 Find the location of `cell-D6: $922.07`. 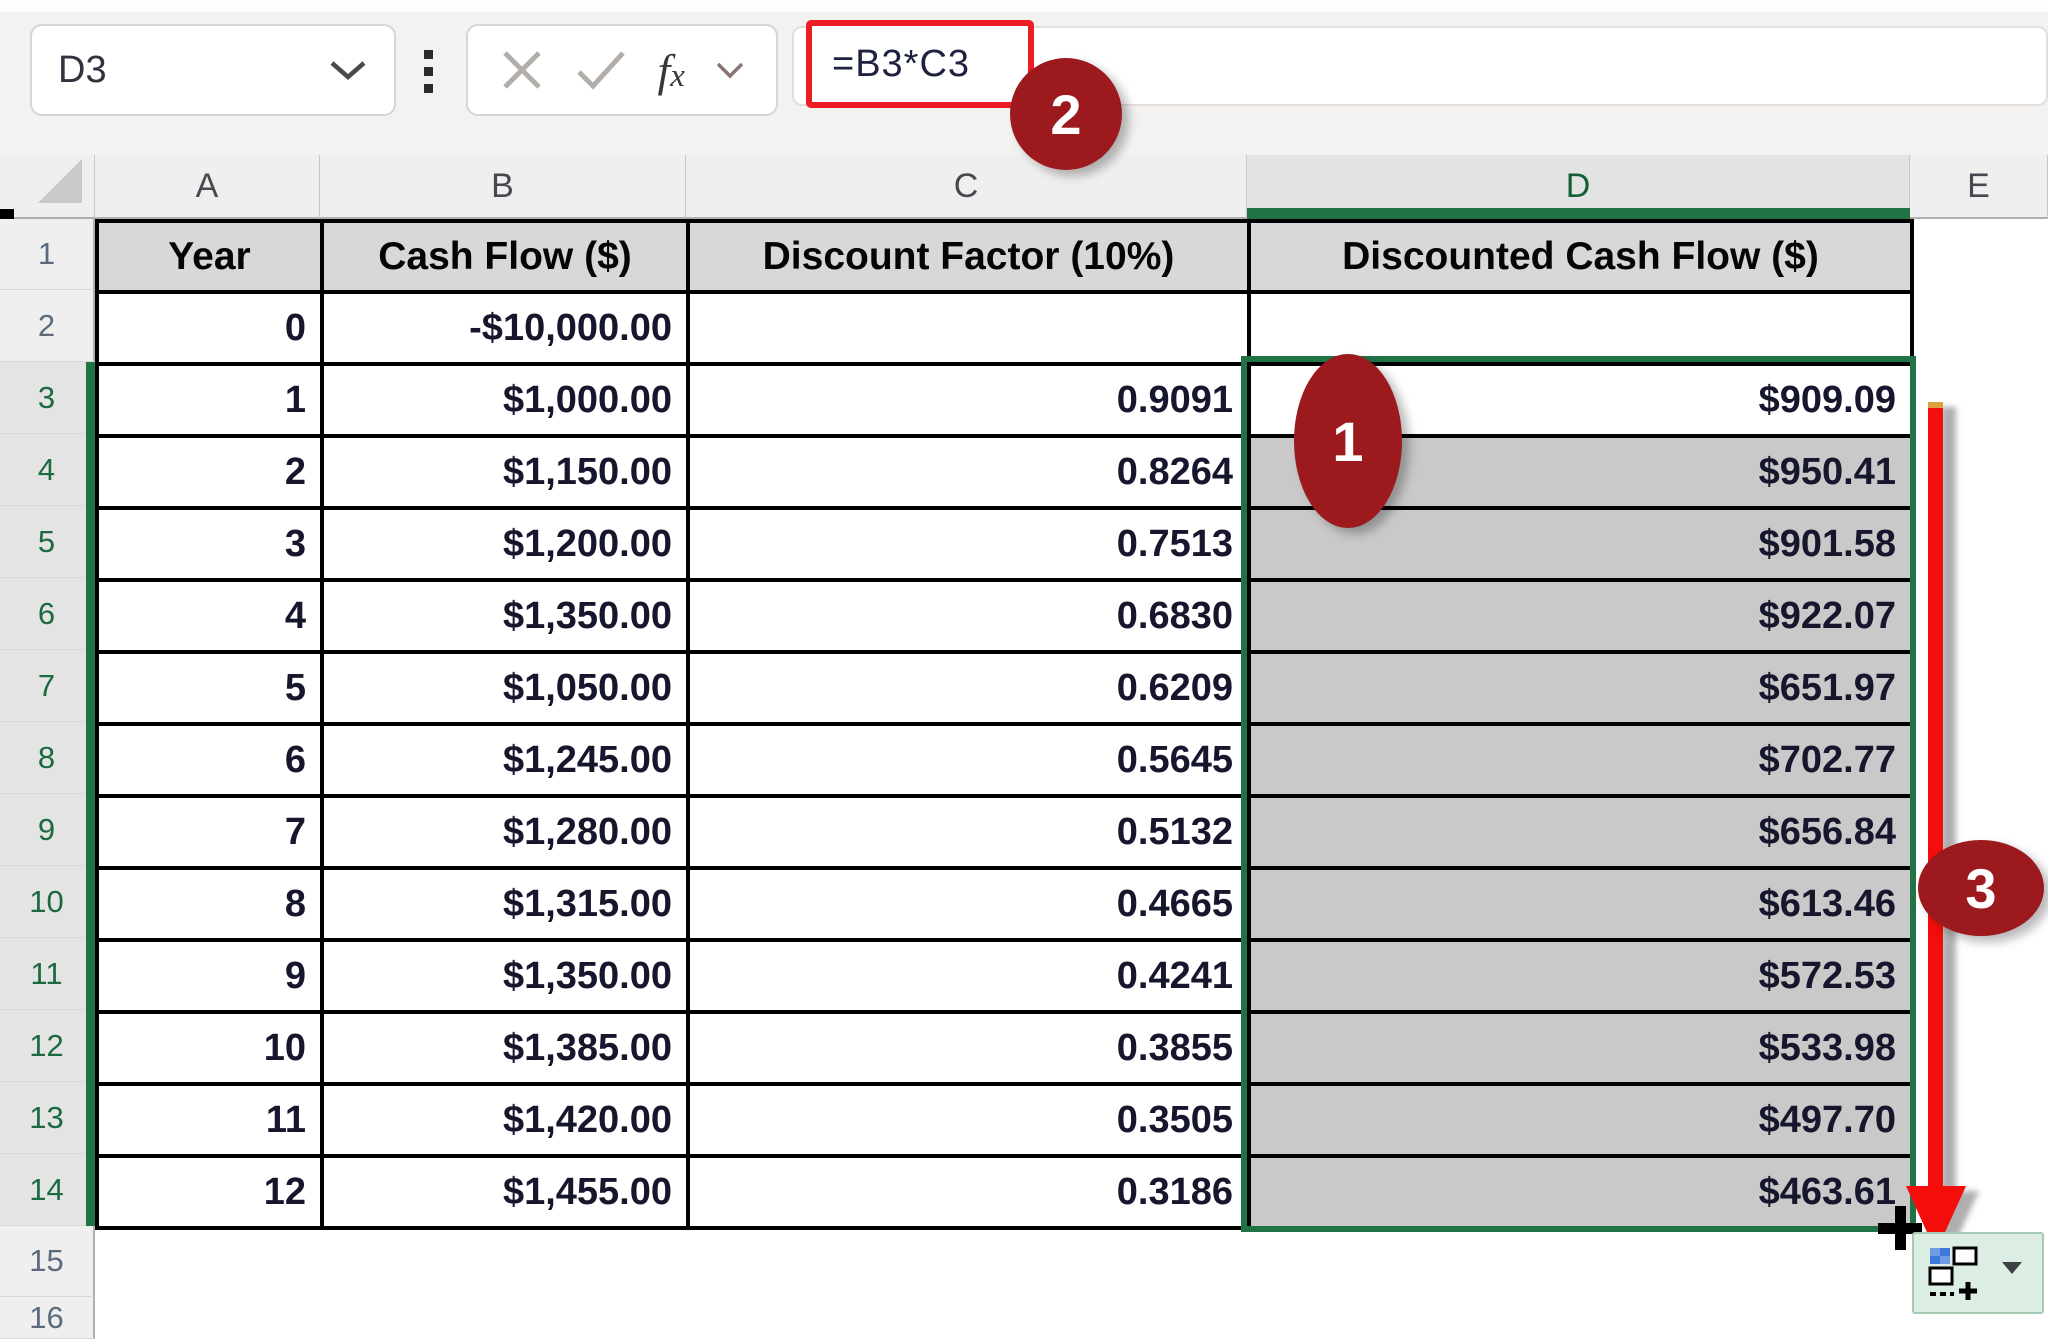

cell-D6: $922.07 is located at coordinates (1582, 618).